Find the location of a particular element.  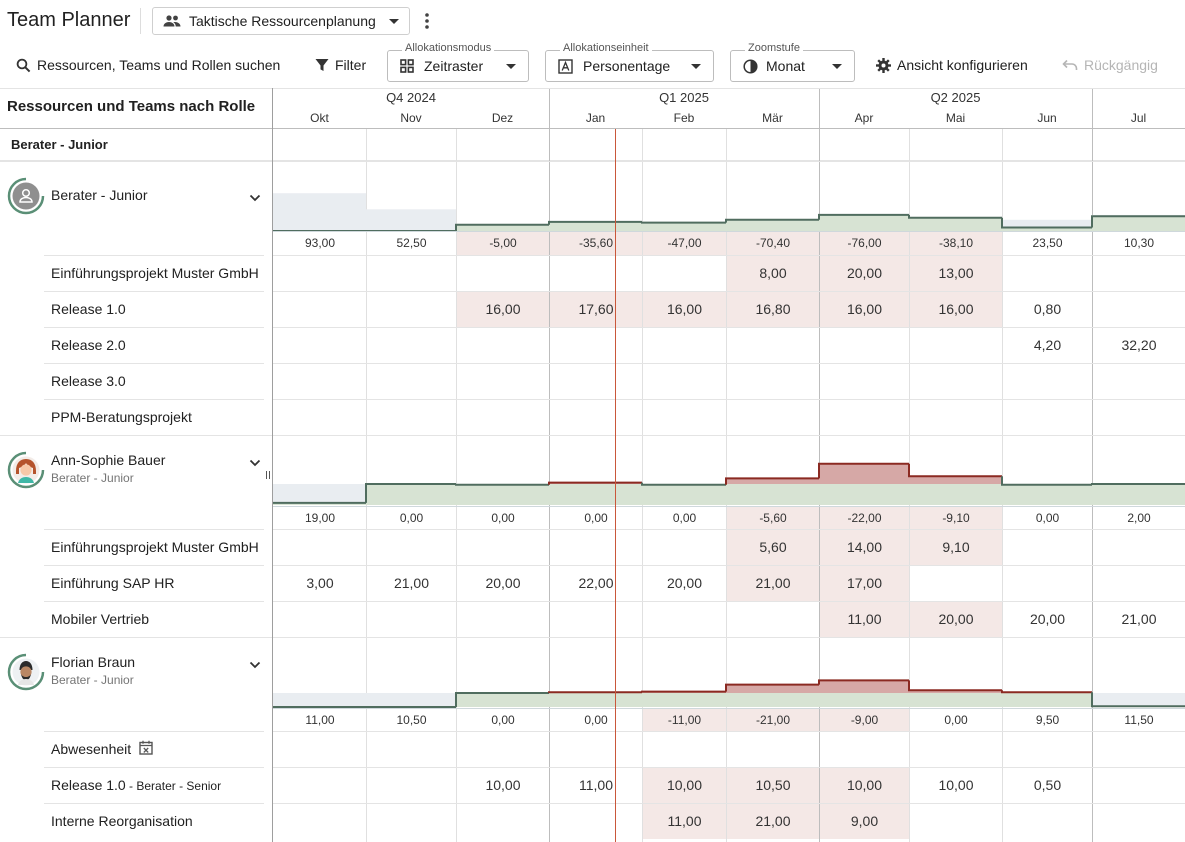

allocation-cell: 5,60 is located at coordinates (773, 547).